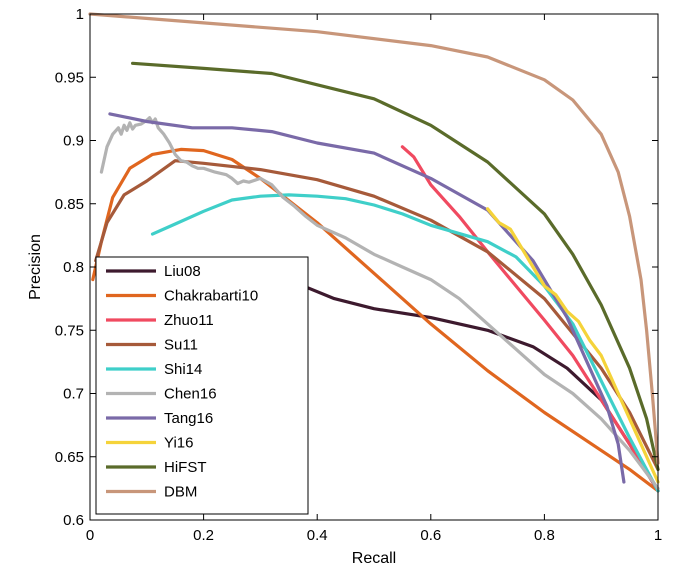 The width and height of the screenshot is (674, 571). Describe the element at coordinates (90, 535) in the screenshot. I see `x-tick-label: 0` at that location.